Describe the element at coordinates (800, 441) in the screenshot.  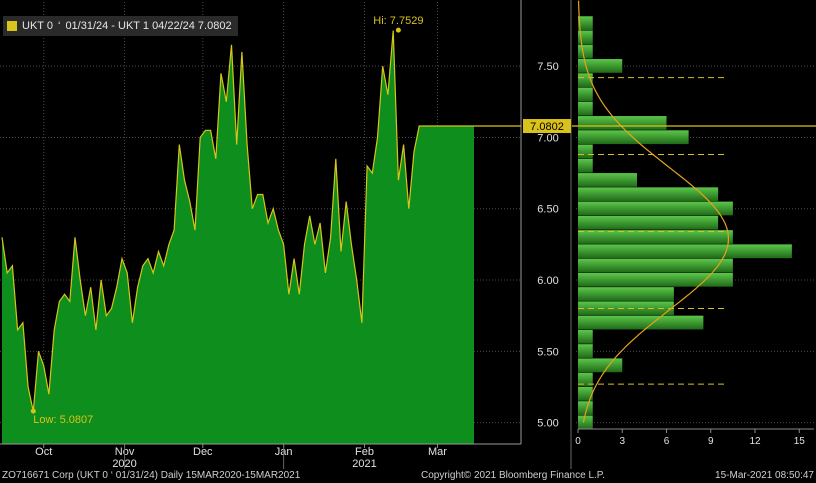
I see `hist-x-tick-label: 15` at that location.